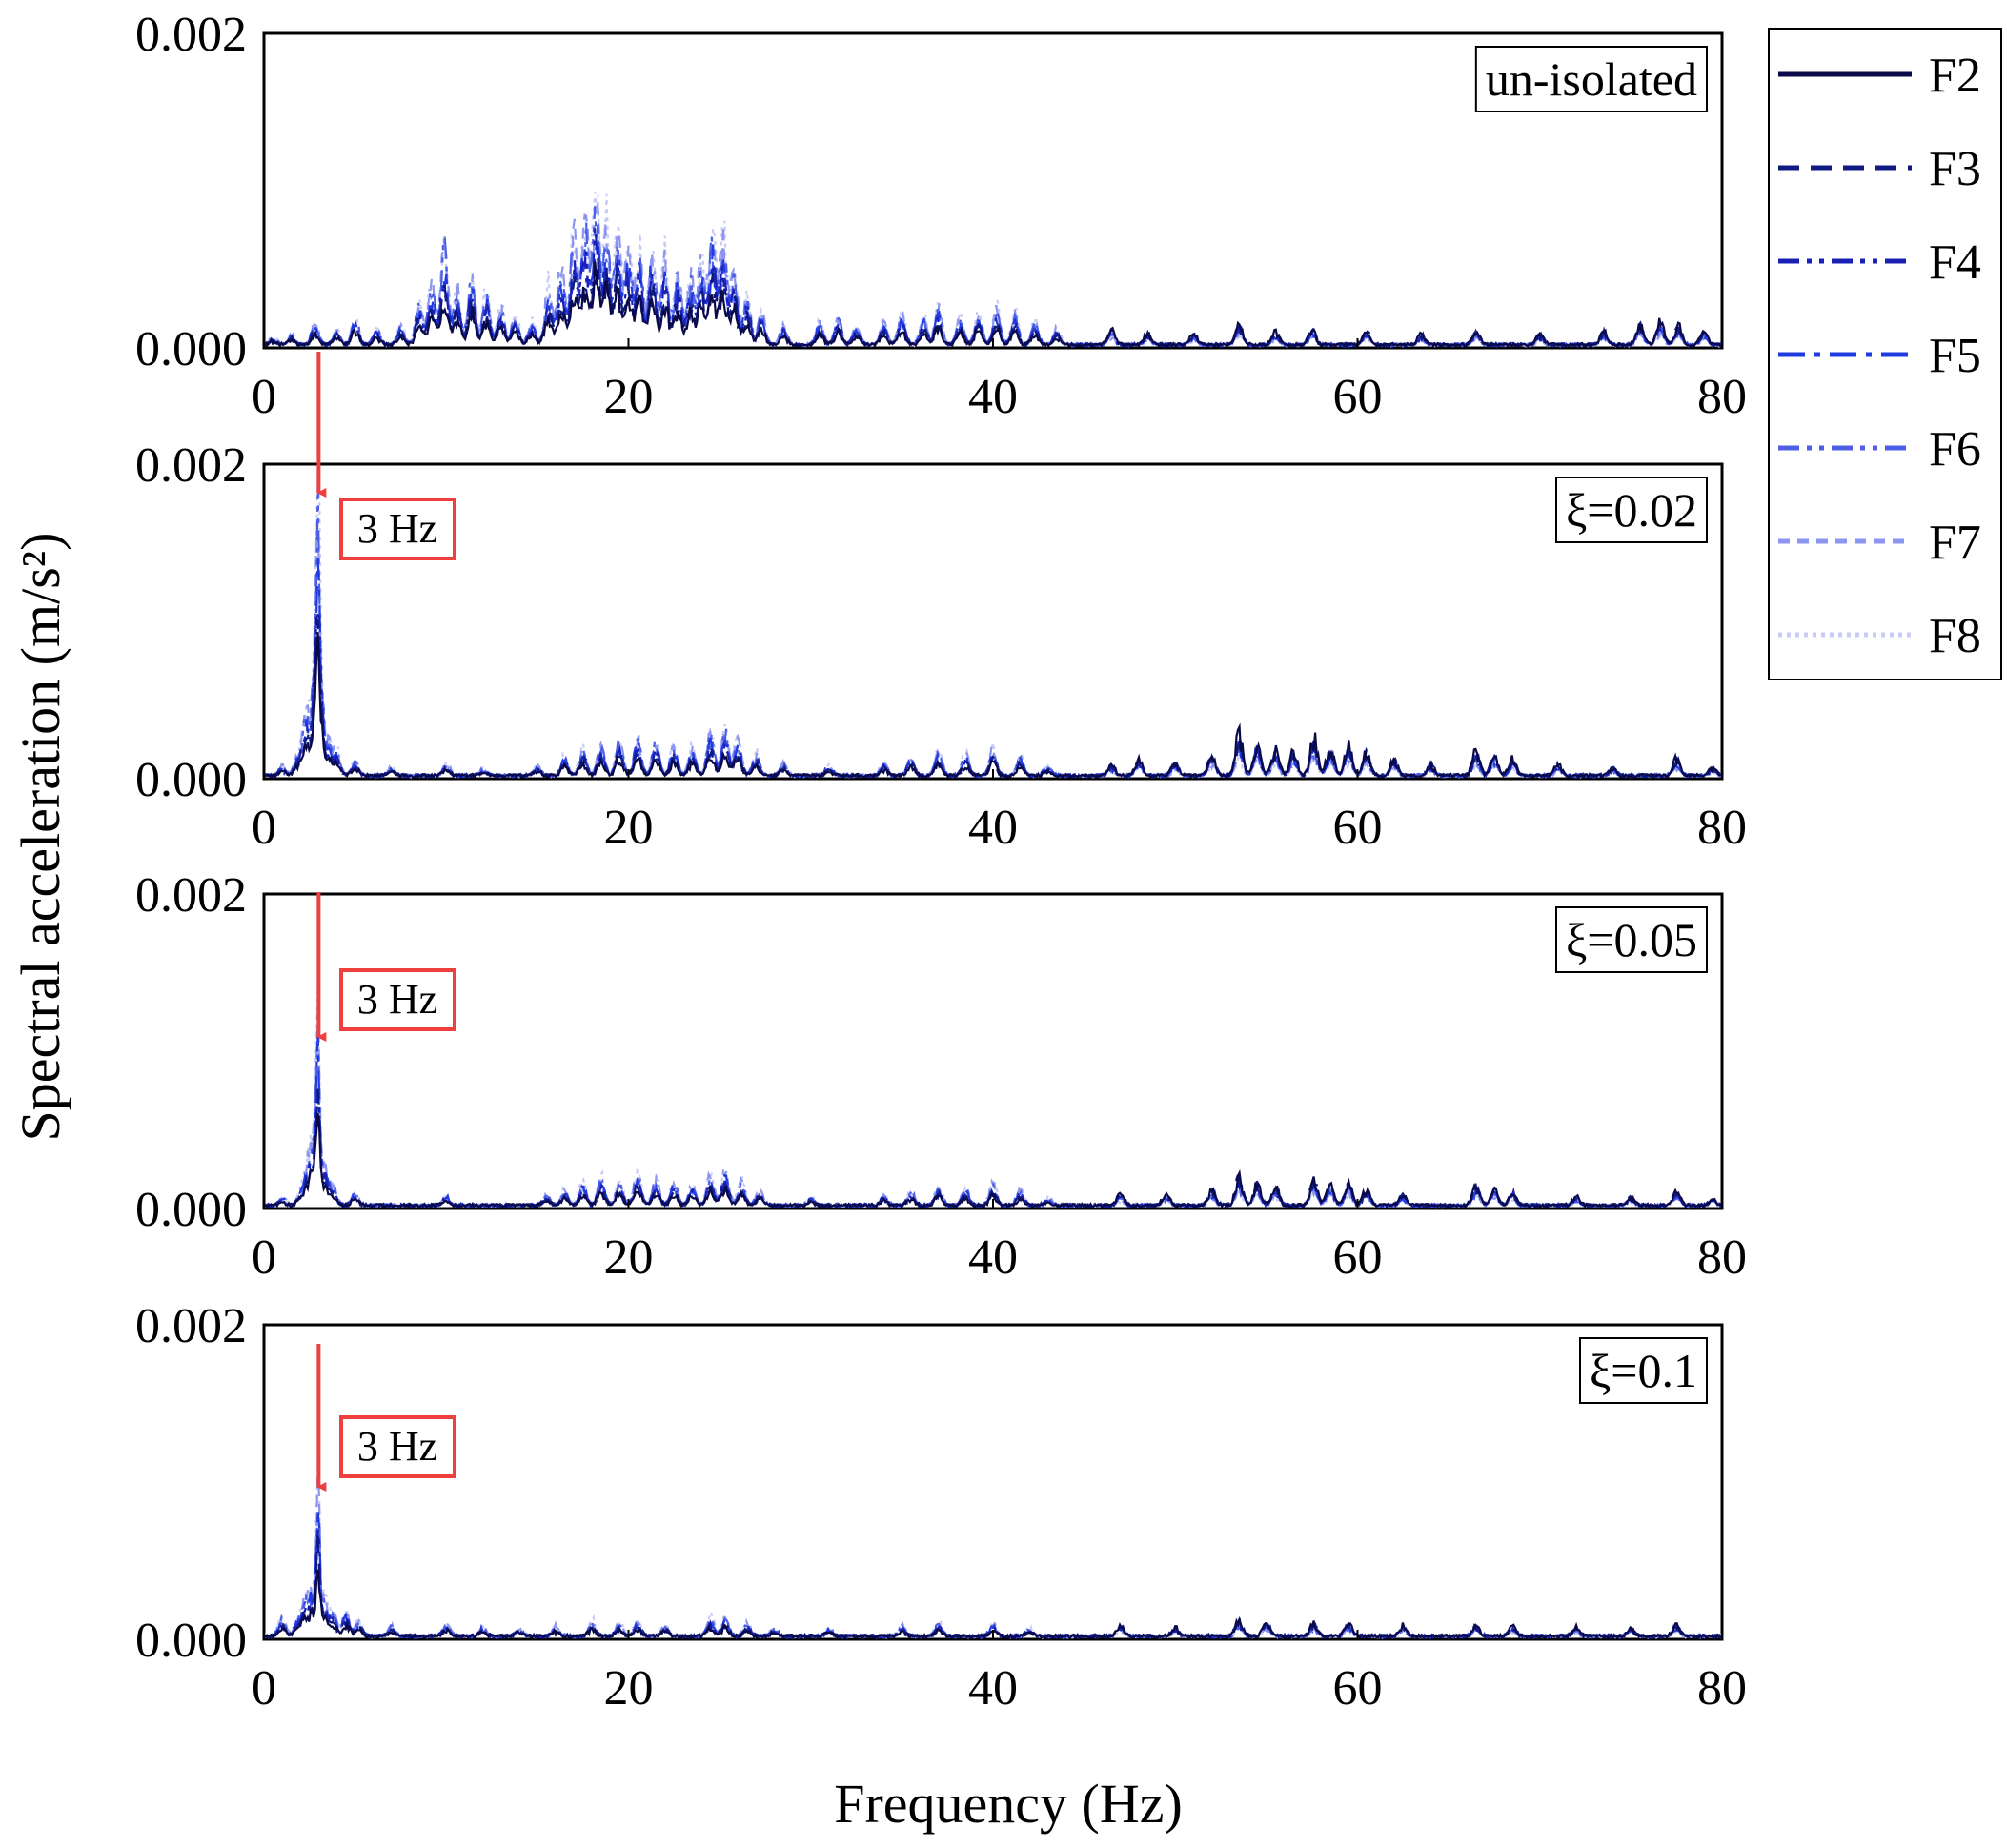 The image size is (2007, 1848). Describe the element at coordinates (1955, 356) in the screenshot. I see `legend-label-f5: F5` at that location.